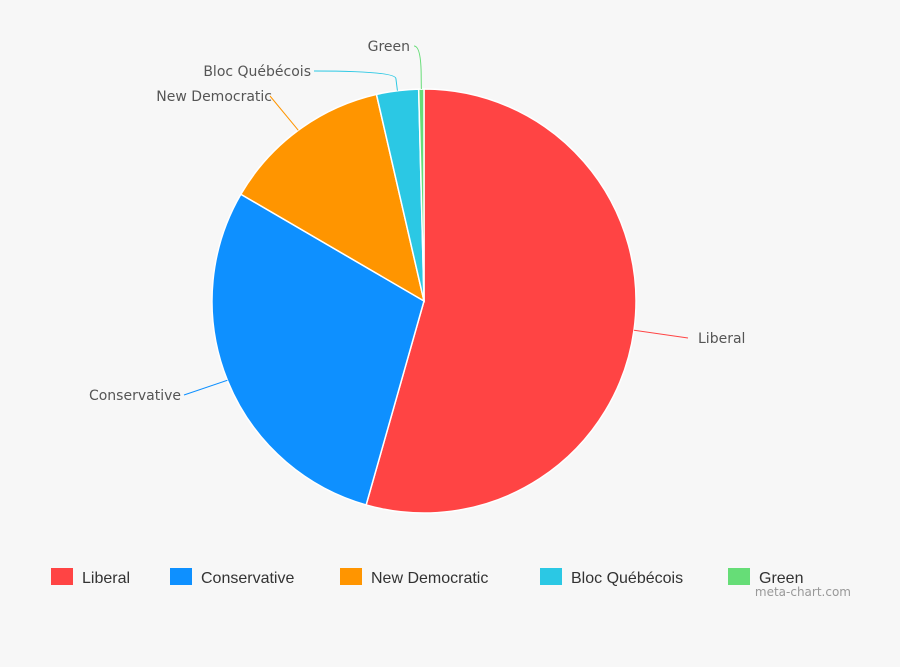 The image size is (900, 667). Describe the element at coordinates (721, 339) in the screenshot. I see `slice-label: Liberal` at that location.